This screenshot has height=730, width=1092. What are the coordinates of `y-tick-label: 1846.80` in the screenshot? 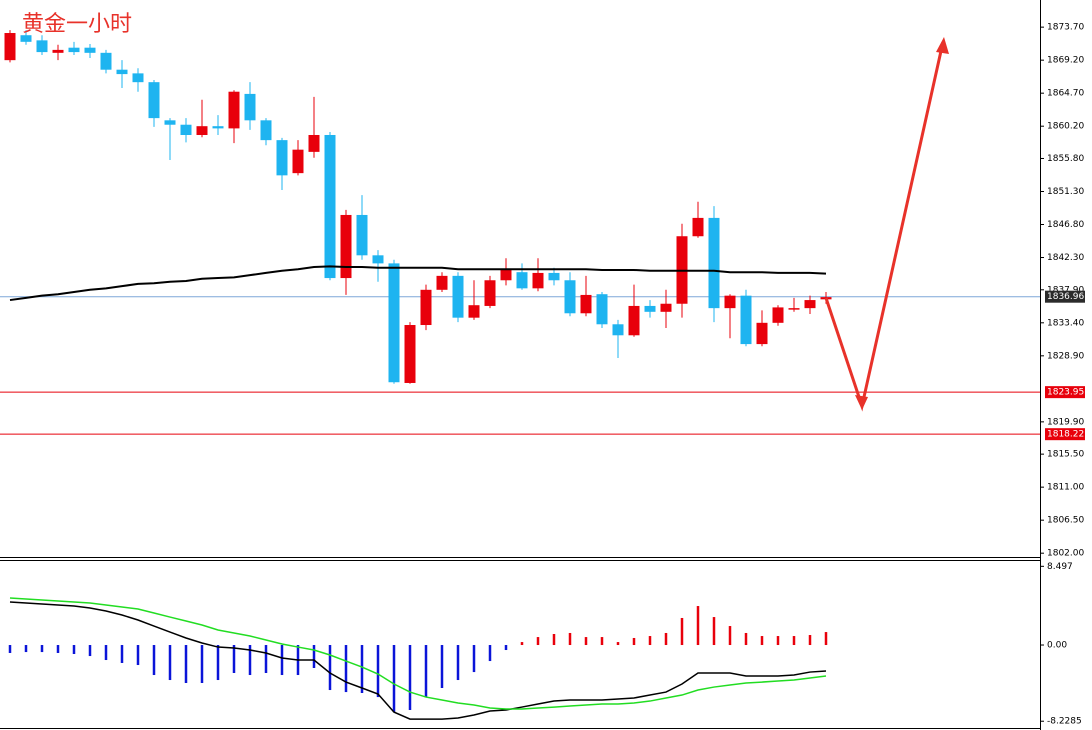 It's located at (1065, 225).